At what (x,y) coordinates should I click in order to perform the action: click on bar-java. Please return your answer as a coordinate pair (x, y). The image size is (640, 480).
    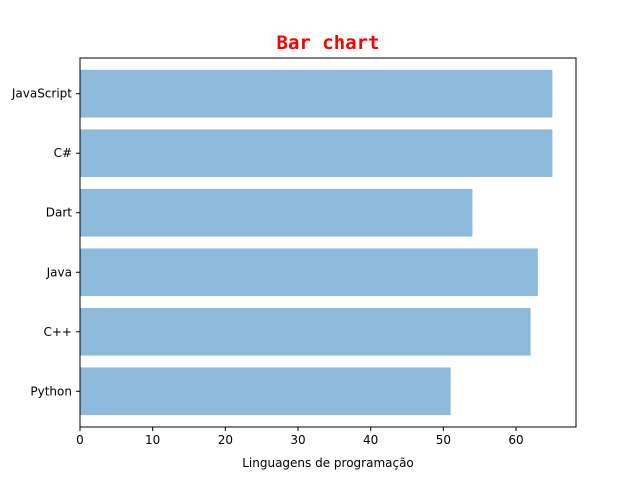
    Looking at the image, I should click on (309, 272).